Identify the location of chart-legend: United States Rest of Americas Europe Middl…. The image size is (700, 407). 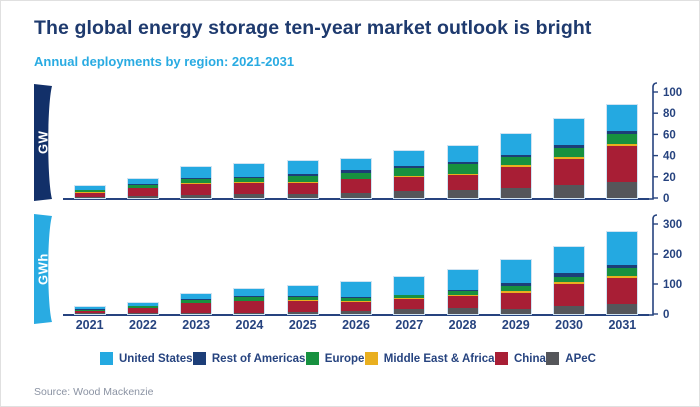
(348, 358).